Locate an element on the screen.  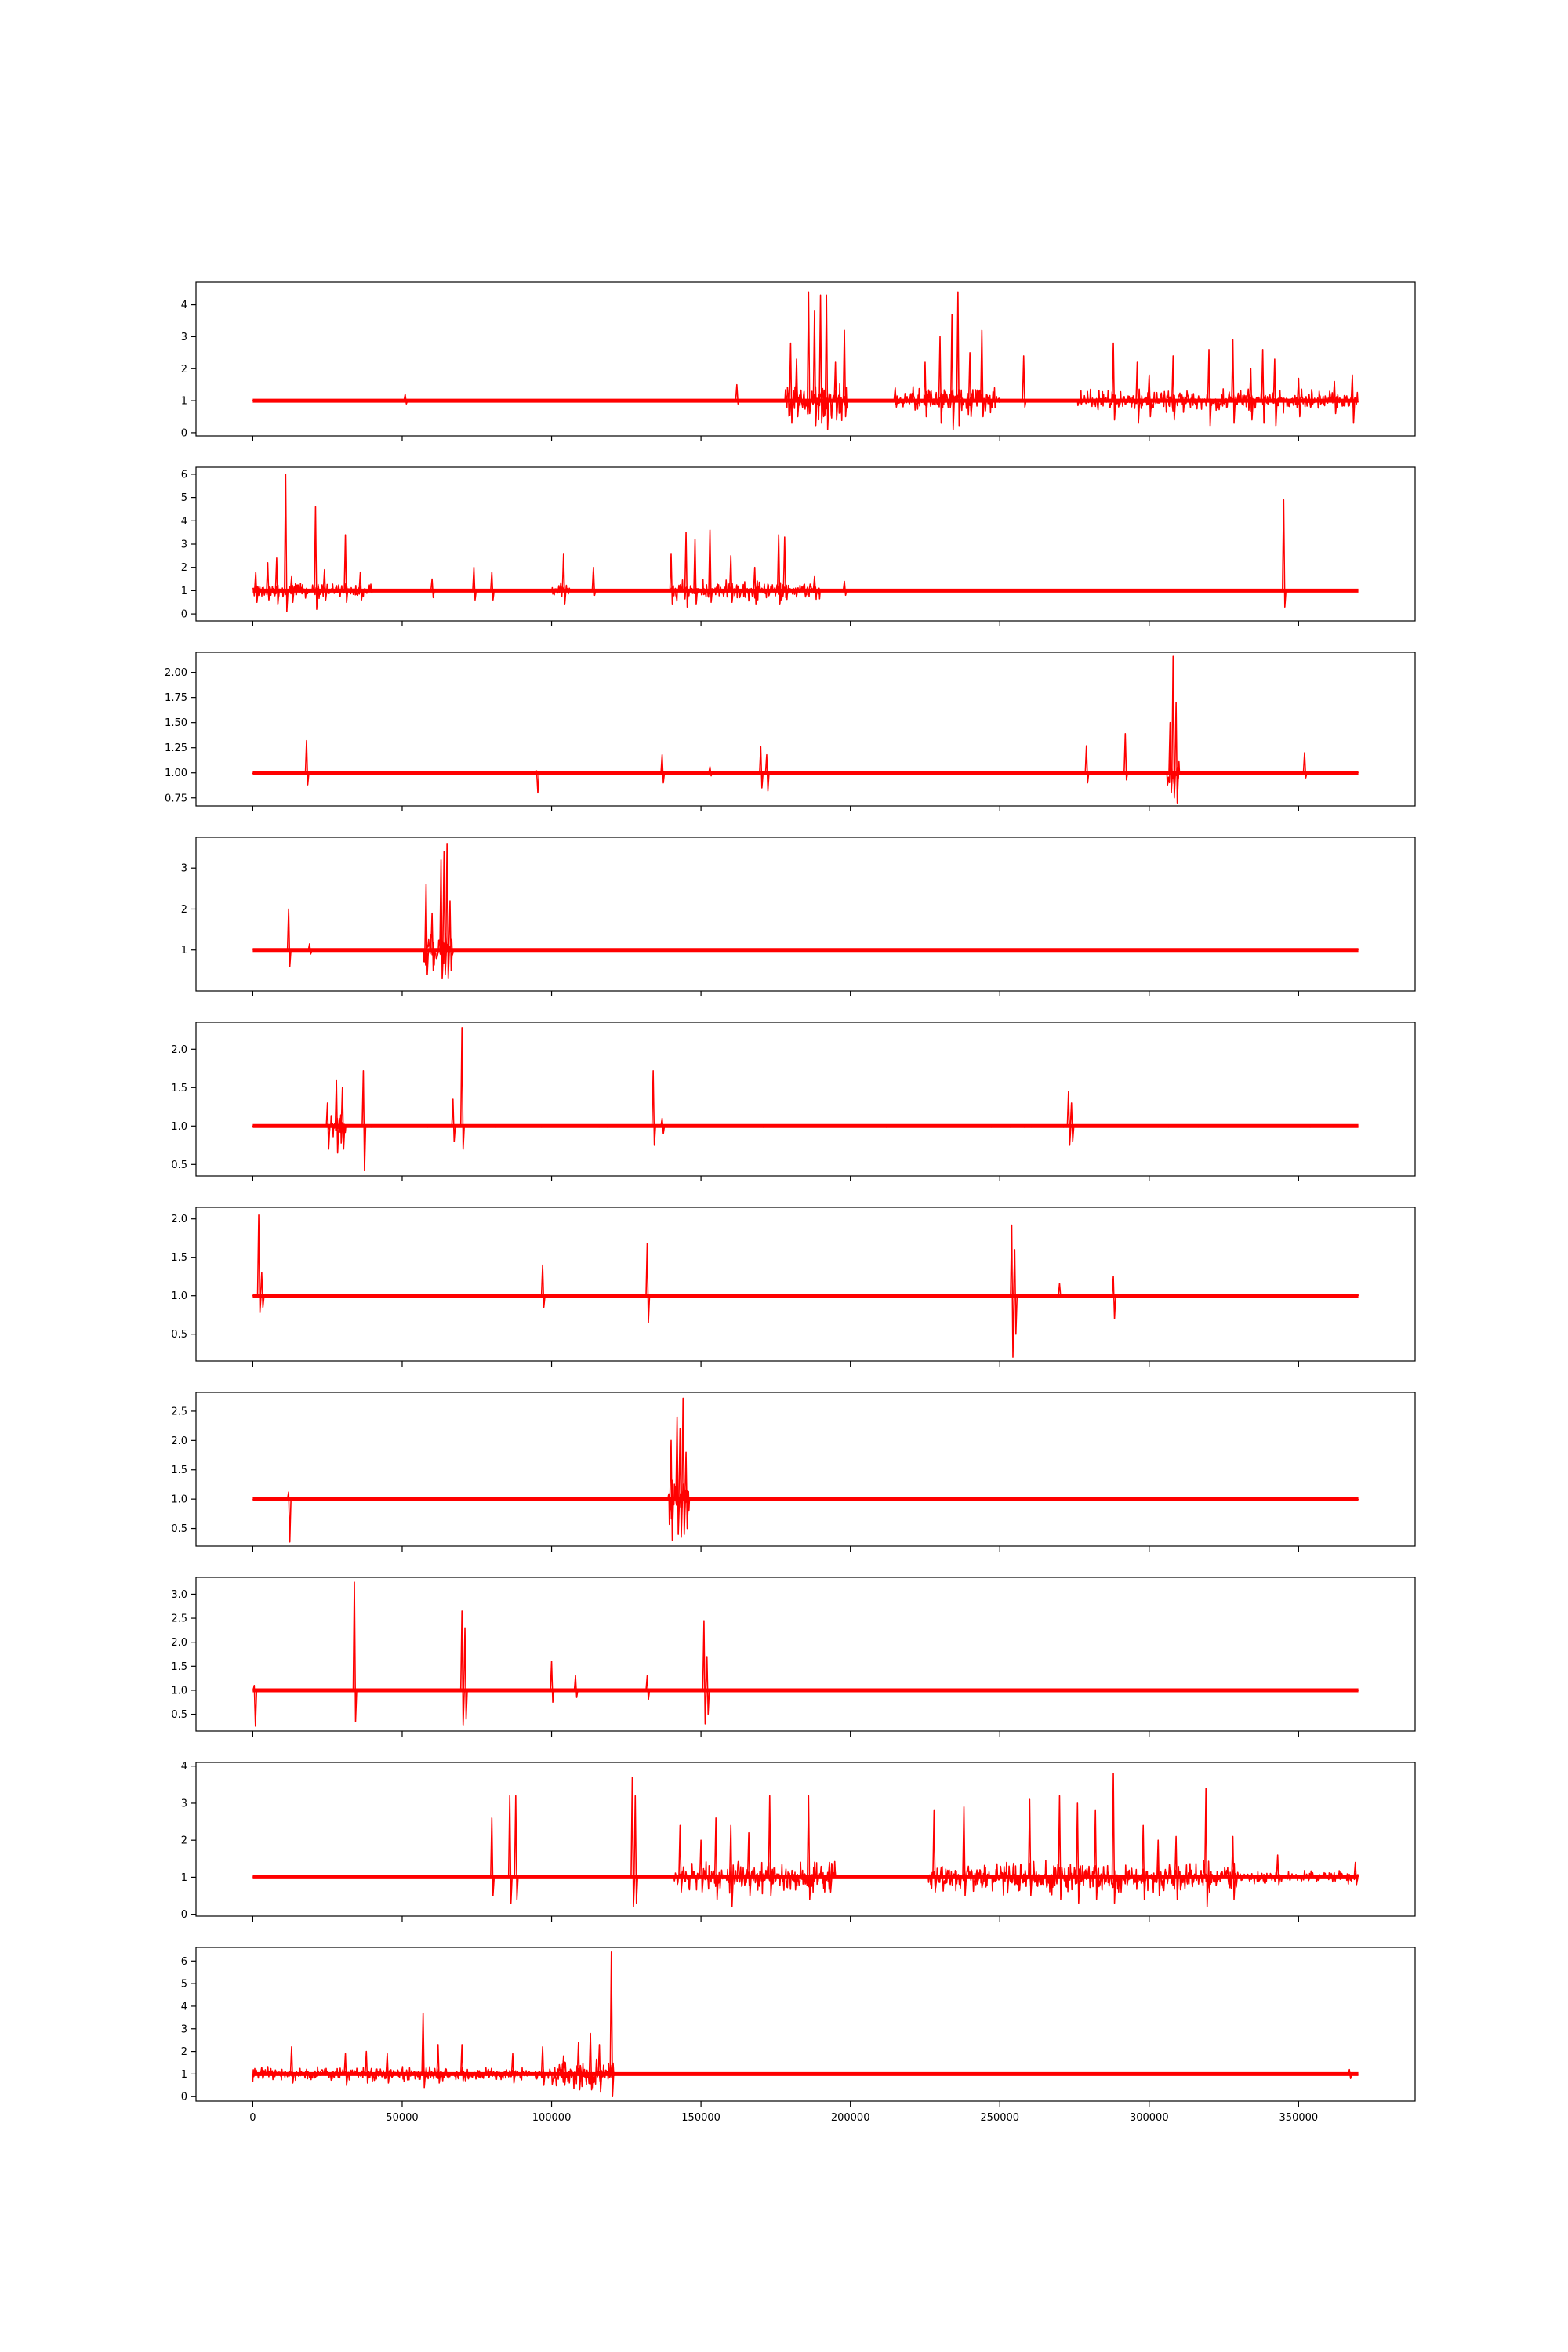
subplot-3: 0.75 1.00 1.25 1.50 1.75 2.00 is located at coordinates (790, 731).